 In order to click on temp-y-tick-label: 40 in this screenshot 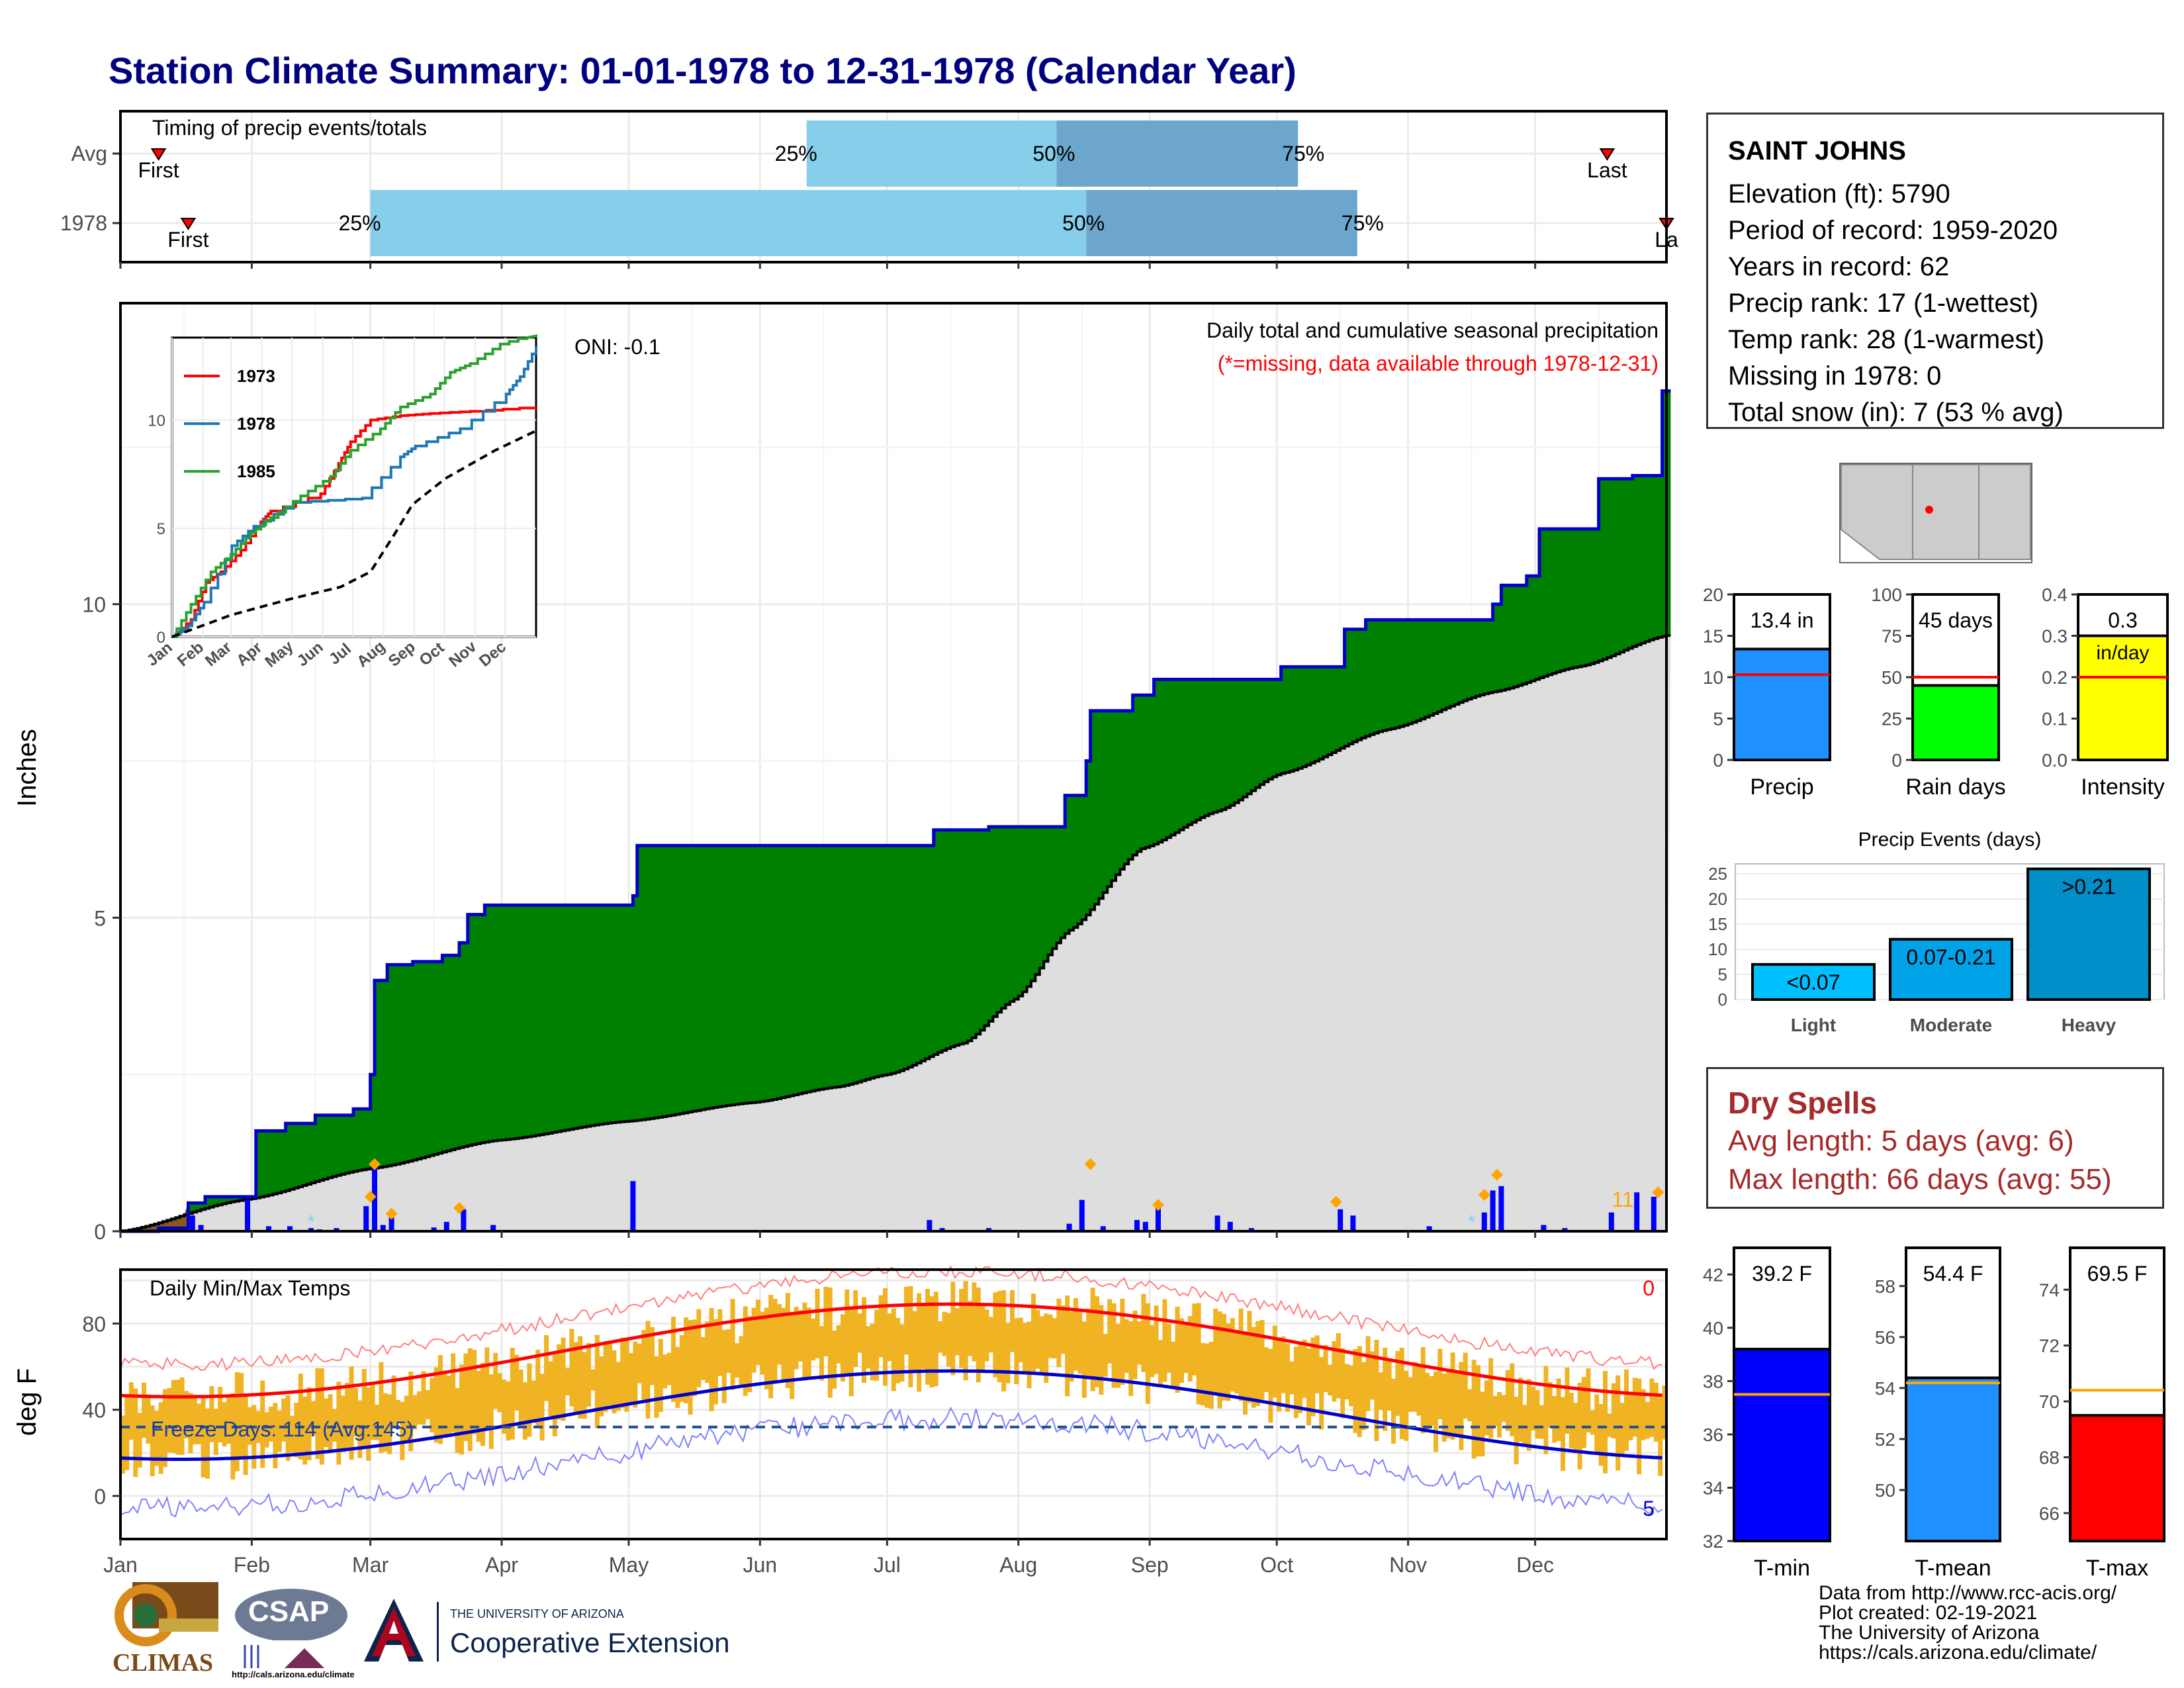, I will do `click(94, 1411)`.